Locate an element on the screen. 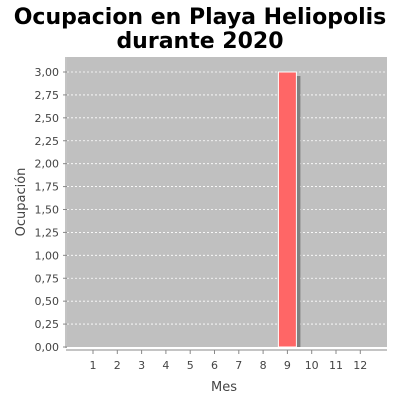  x-axis-label: Mes is located at coordinates (224, 387).